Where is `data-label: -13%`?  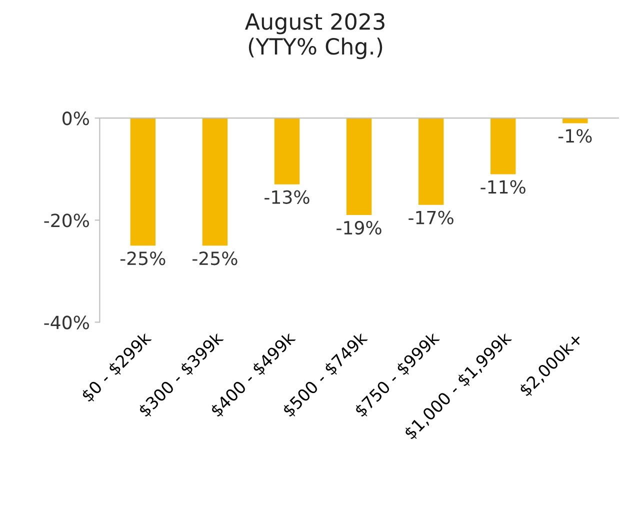
data-label: -13% is located at coordinates (287, 197).